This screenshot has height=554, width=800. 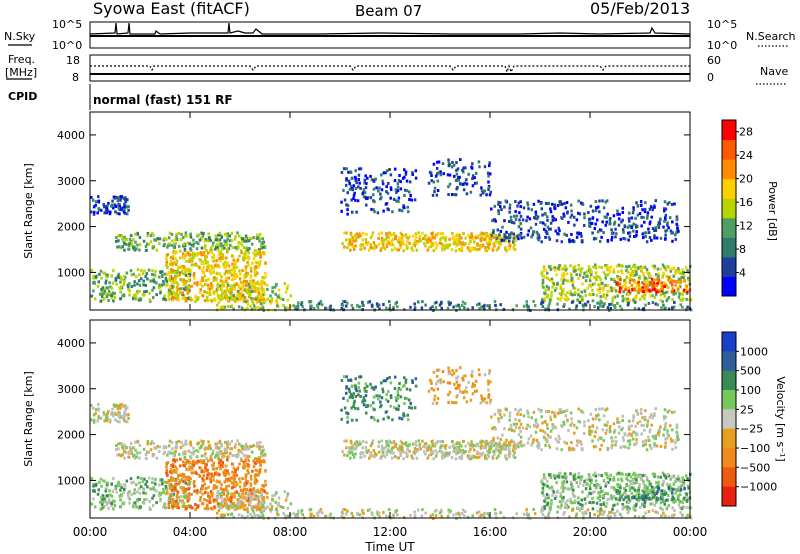 I want to click on freq-panel-frame, so click(x=390, y=68).